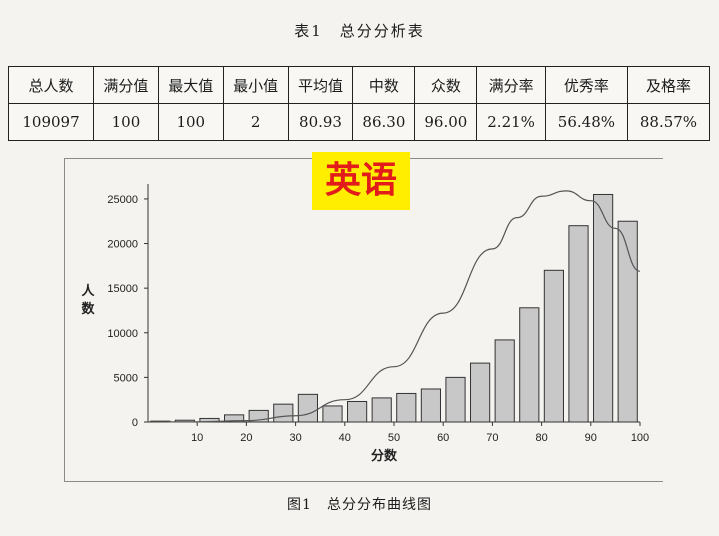 The height and width of the screenshot is (536, 719). I want to click on value-cell: 96.00, so click(446, 122).